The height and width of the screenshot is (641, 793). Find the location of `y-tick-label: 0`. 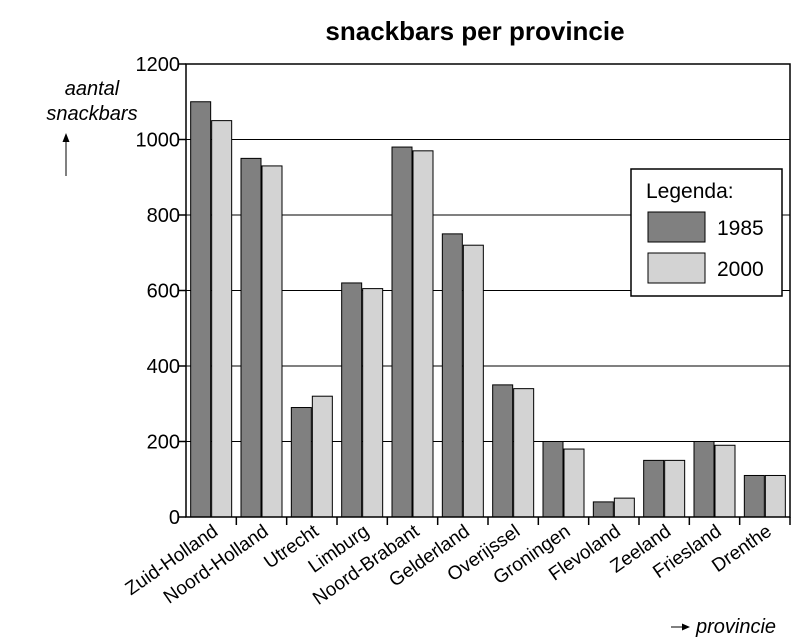

y-tick-label: 0 is located at coordinates (174, 518).